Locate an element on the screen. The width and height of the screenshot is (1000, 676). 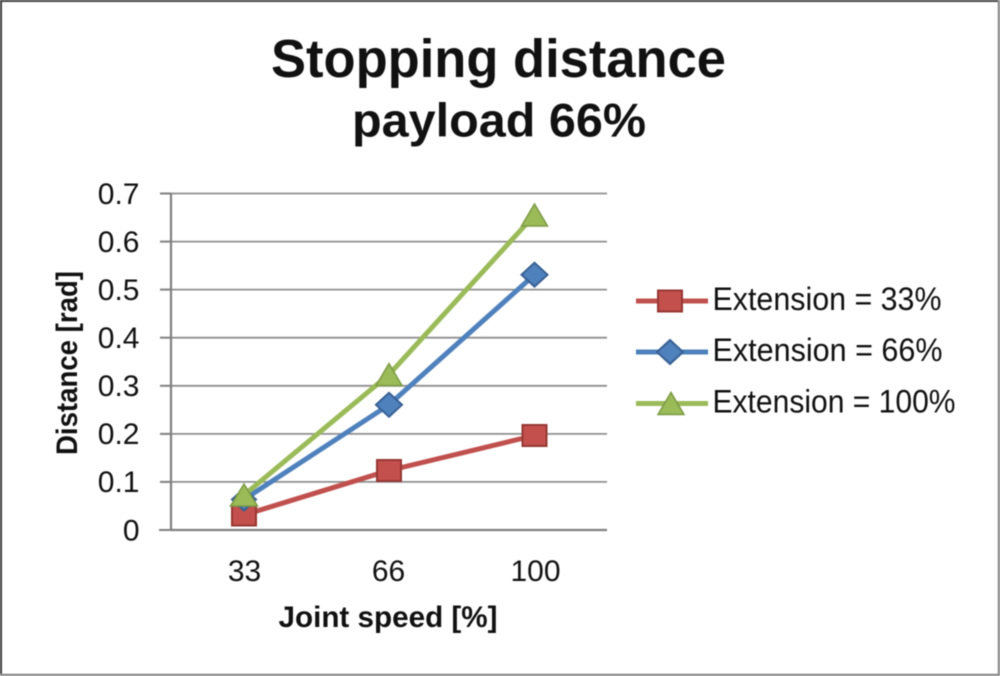
svg-text: 0.4 is located at coordinates (119, 338).